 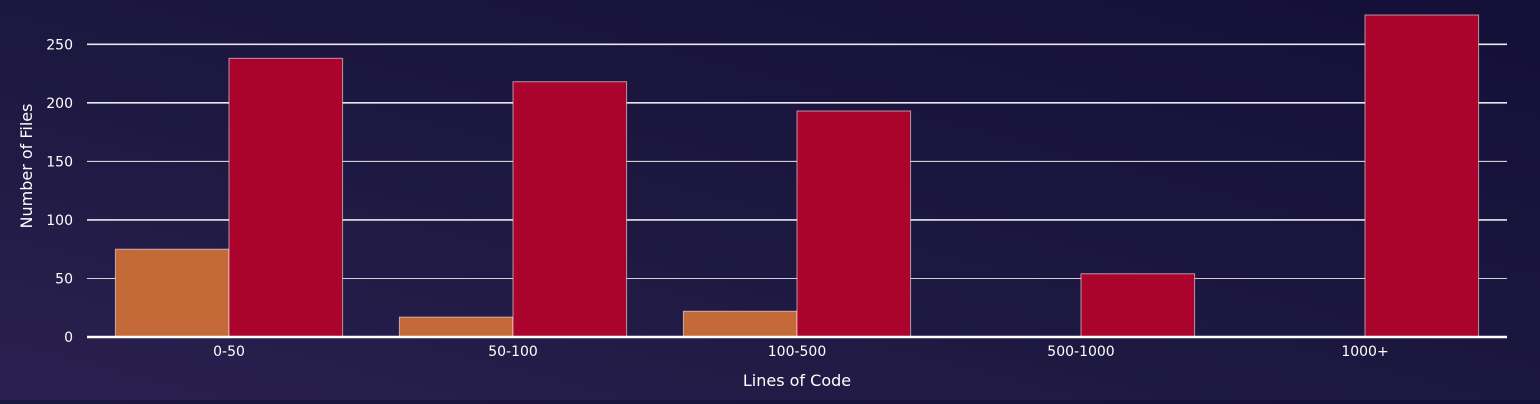 I want to click on y-tick-label: 50, so click(x=64, y=279).